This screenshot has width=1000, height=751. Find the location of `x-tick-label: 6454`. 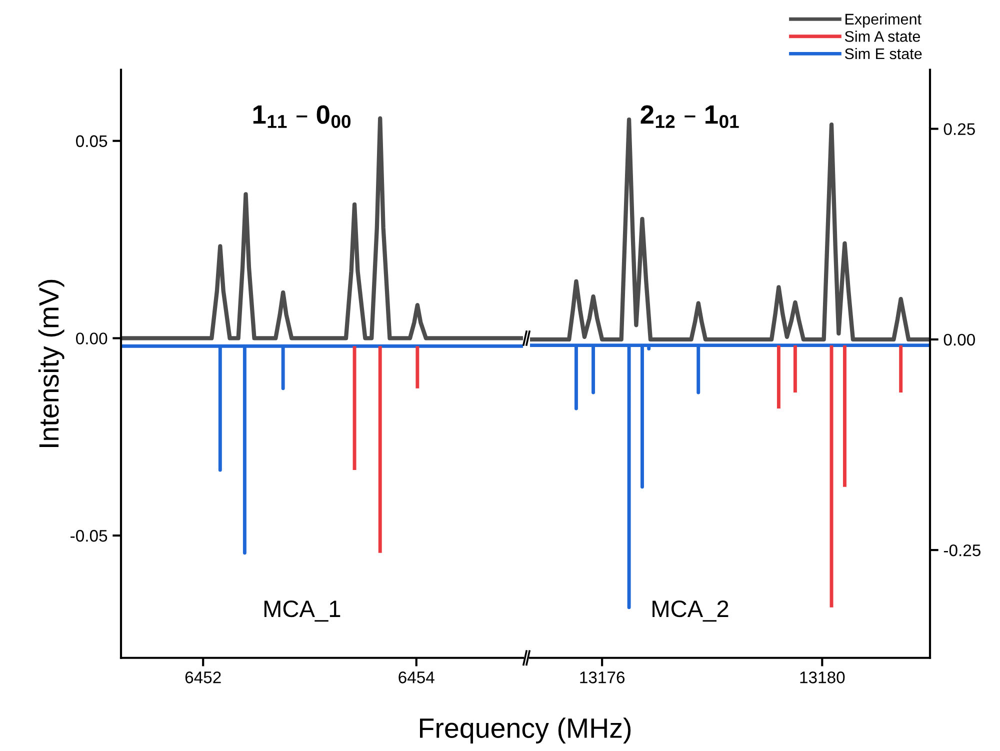

x-tick-label: 6454 is located at coordinates (416, 678).